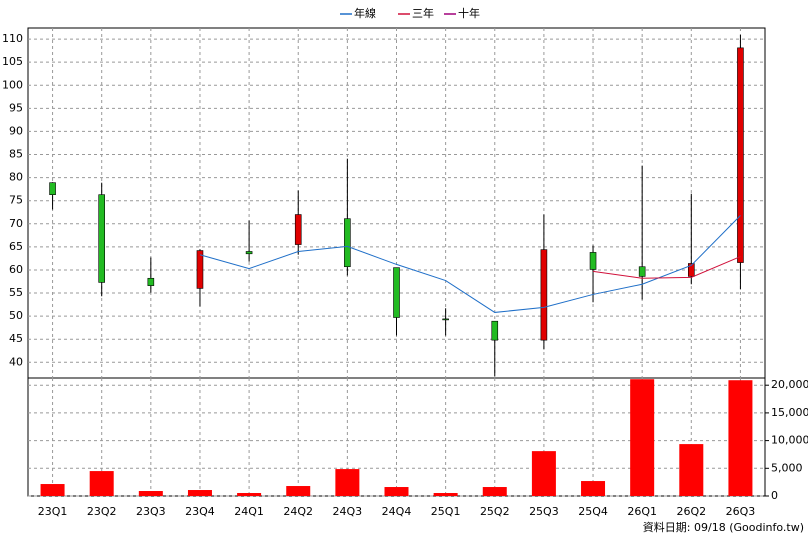  Describe the element at coordinates (16, 130) in the screenshot. I see `y-tick-label: 90` at that location.